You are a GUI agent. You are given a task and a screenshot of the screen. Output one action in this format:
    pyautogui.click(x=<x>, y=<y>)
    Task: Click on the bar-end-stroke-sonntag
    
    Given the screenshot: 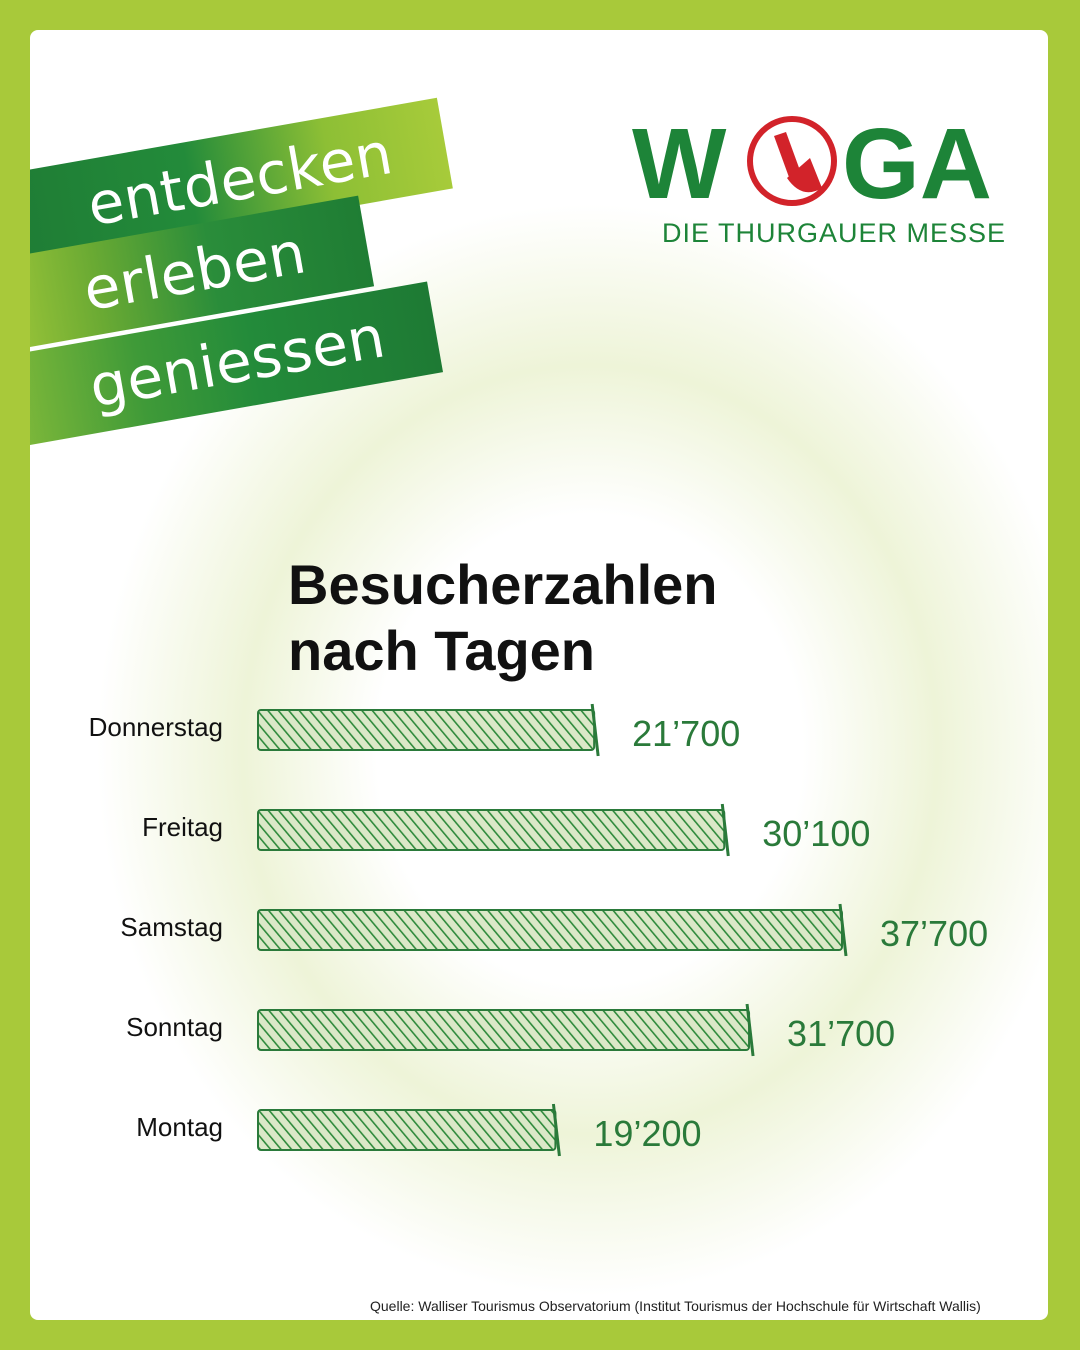 What is the action you would take?
    pyautogui.click(x=750, y=1030)
    